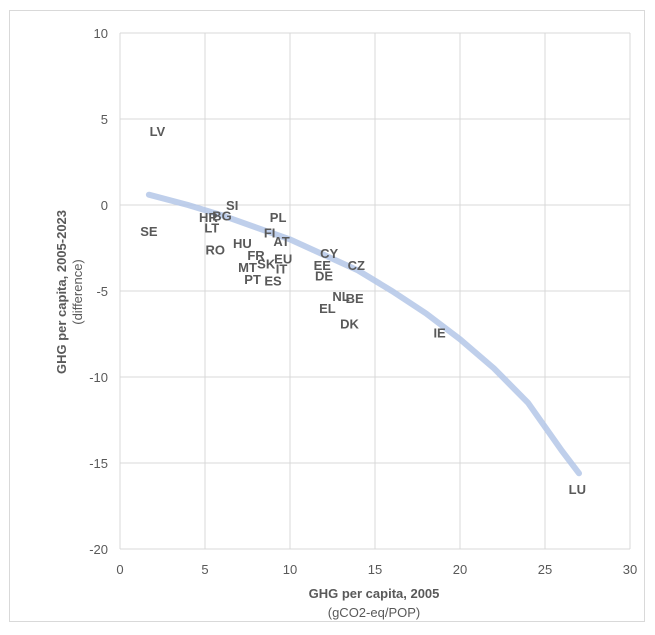 The image size is (655, 635). What do you see at coordinates (374, 612) in the screenshot?
I see `x-axis-unit: (gCO2-eq/POP)` at bounding box center [374, 612].